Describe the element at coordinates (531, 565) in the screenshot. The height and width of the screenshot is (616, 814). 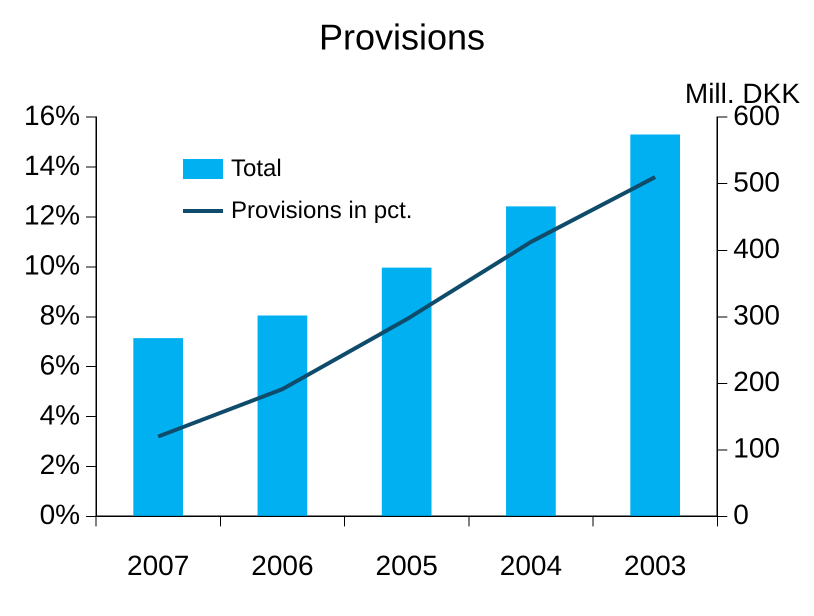
I see `x-tick-label: 2004` at that location.